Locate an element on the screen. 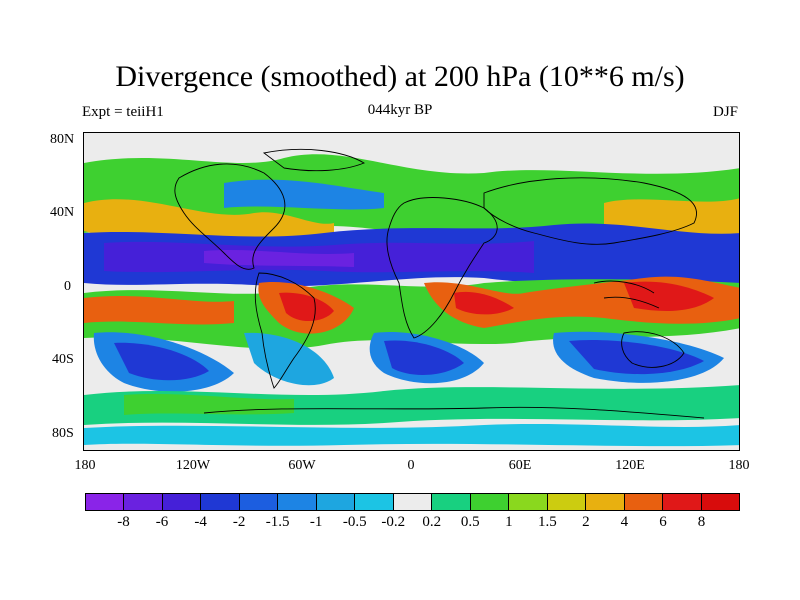  lat-tick-80n: 80N is located at coordinates (62, 139).